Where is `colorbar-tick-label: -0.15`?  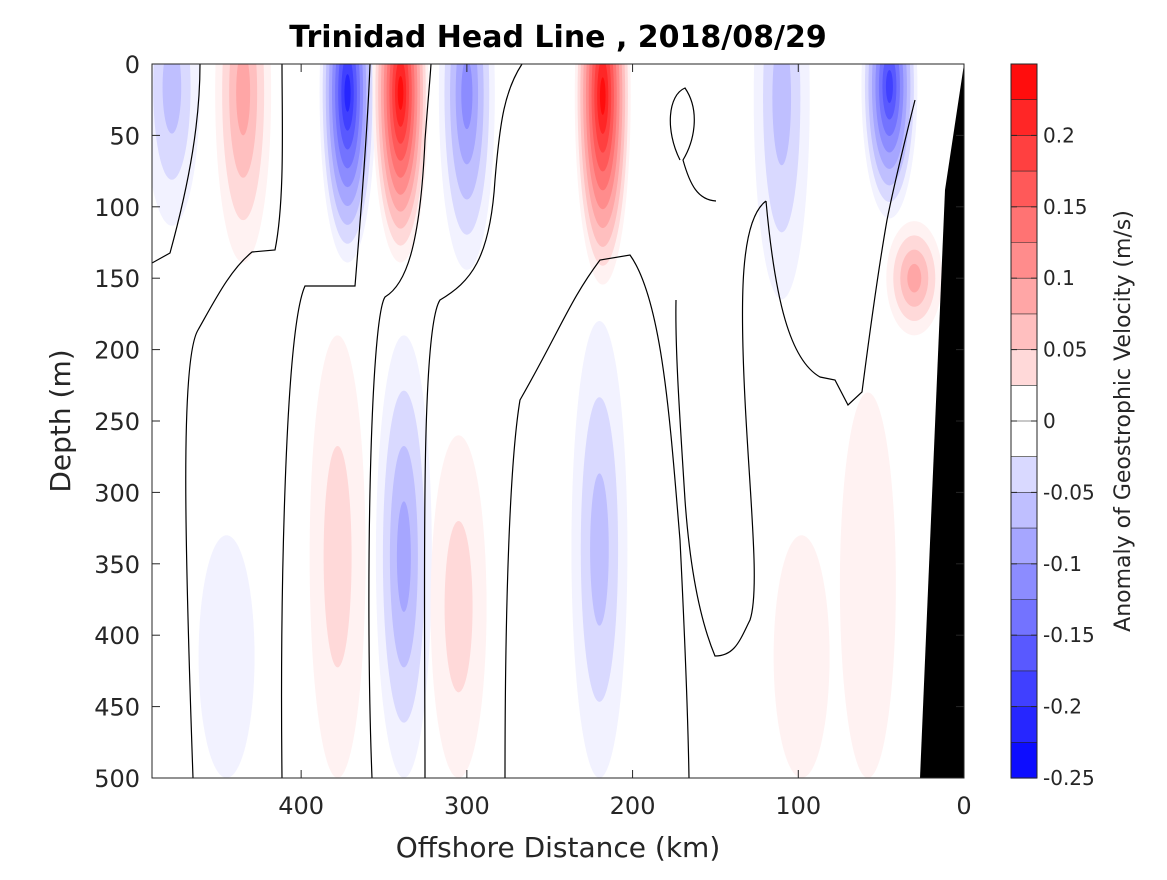 colorbar-tick-label: -0.15 is located at coordinates (1069, 635).